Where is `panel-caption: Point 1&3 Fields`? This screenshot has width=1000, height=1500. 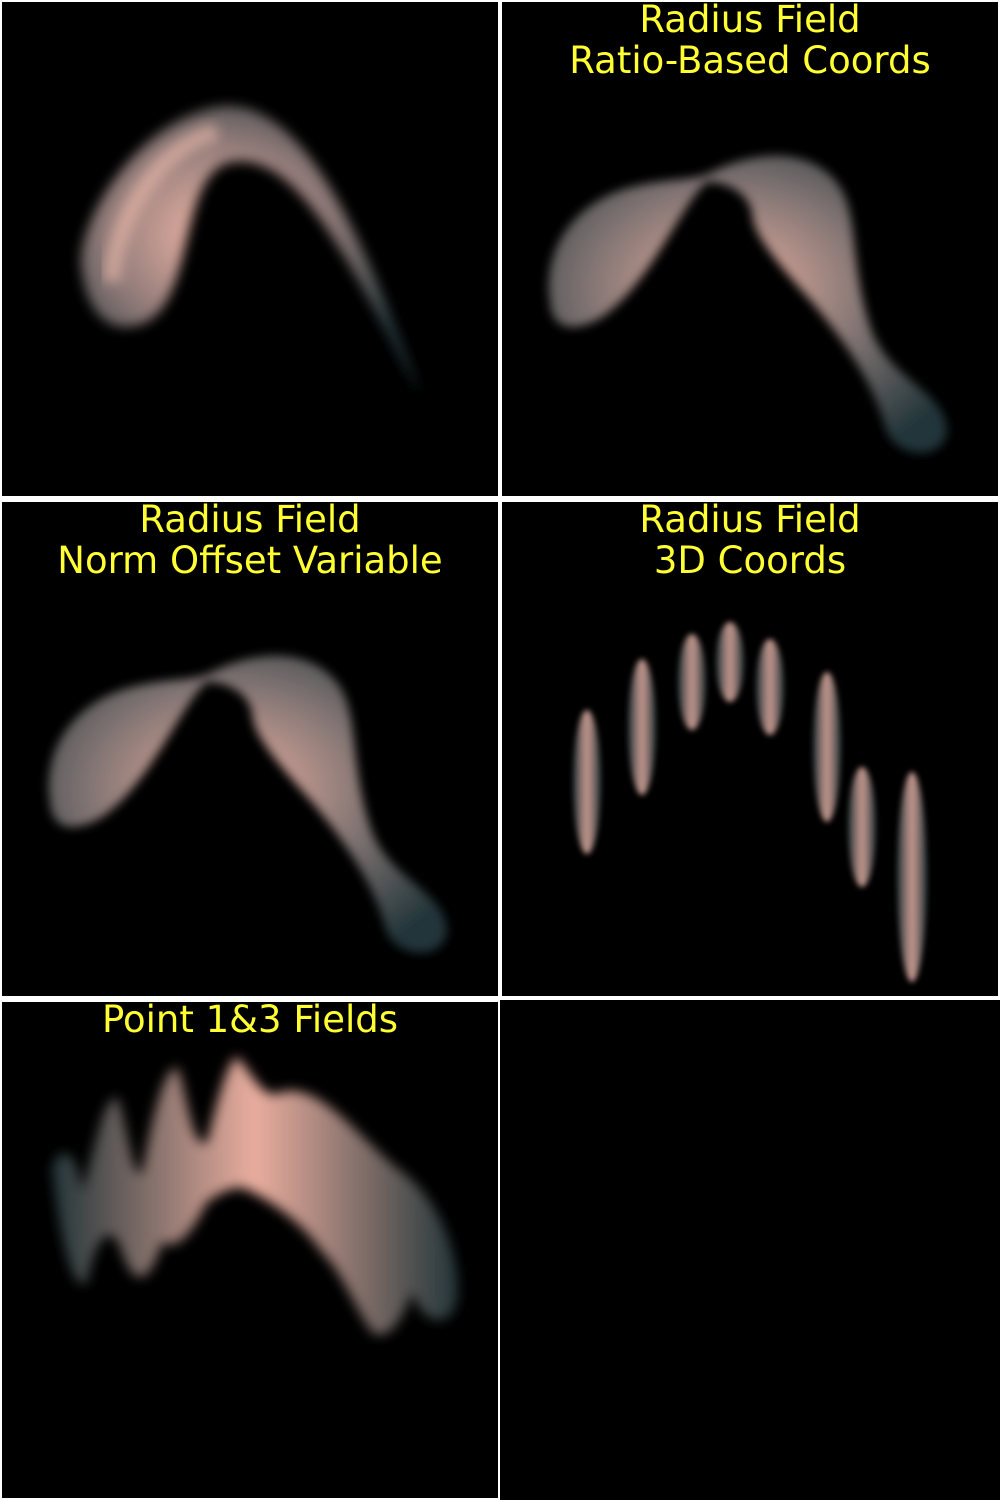 panel-caption: Point 1&3 Fields is located at coordinates (250, 1021).